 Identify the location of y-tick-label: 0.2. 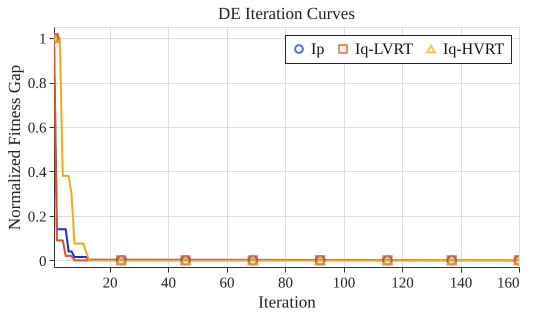
(37, 217).